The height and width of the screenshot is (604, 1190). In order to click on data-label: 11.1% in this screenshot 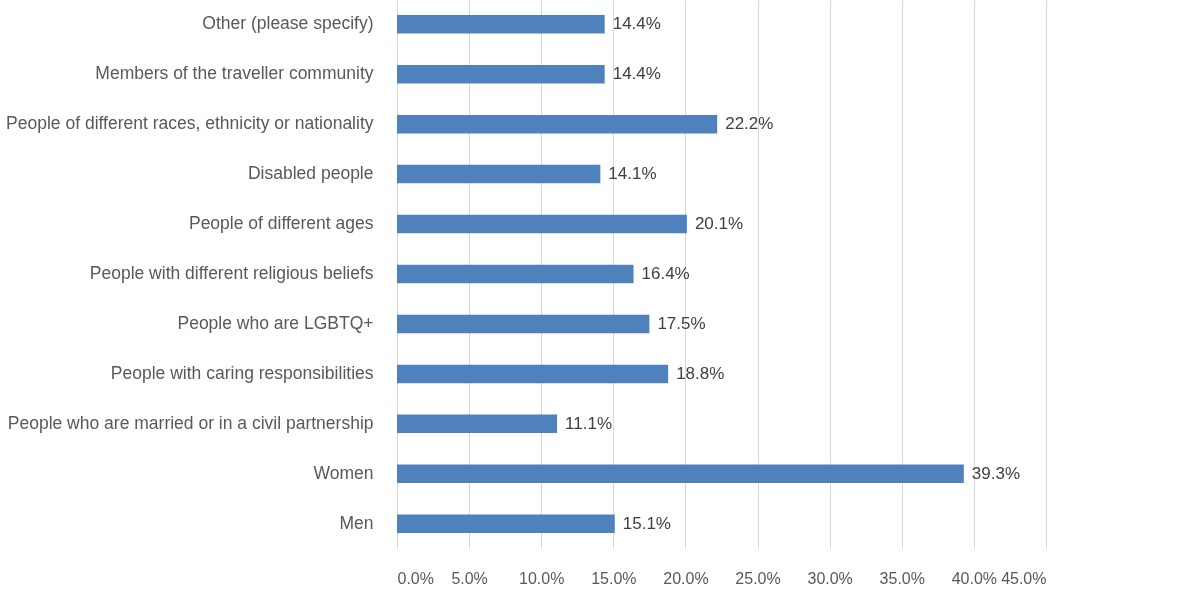, I will do `click(589, 423)`.